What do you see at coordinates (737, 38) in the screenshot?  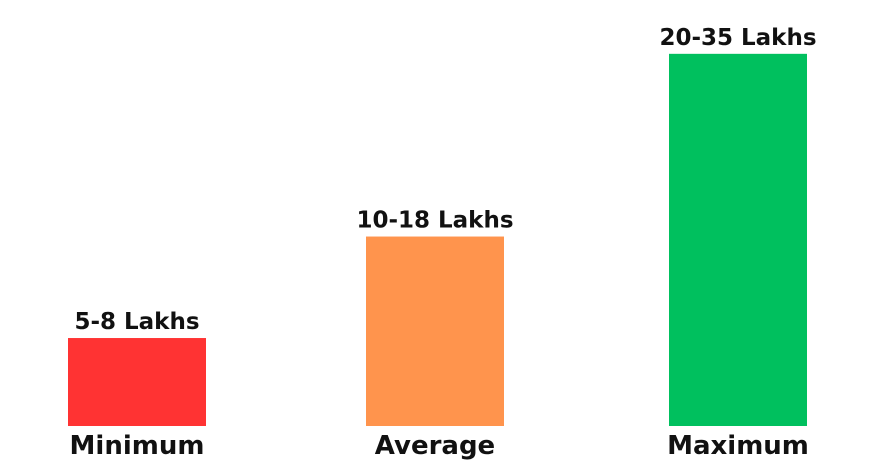 I see `value-label-maximum: 20-35 Lakhs` at bounding box center [737, 38].